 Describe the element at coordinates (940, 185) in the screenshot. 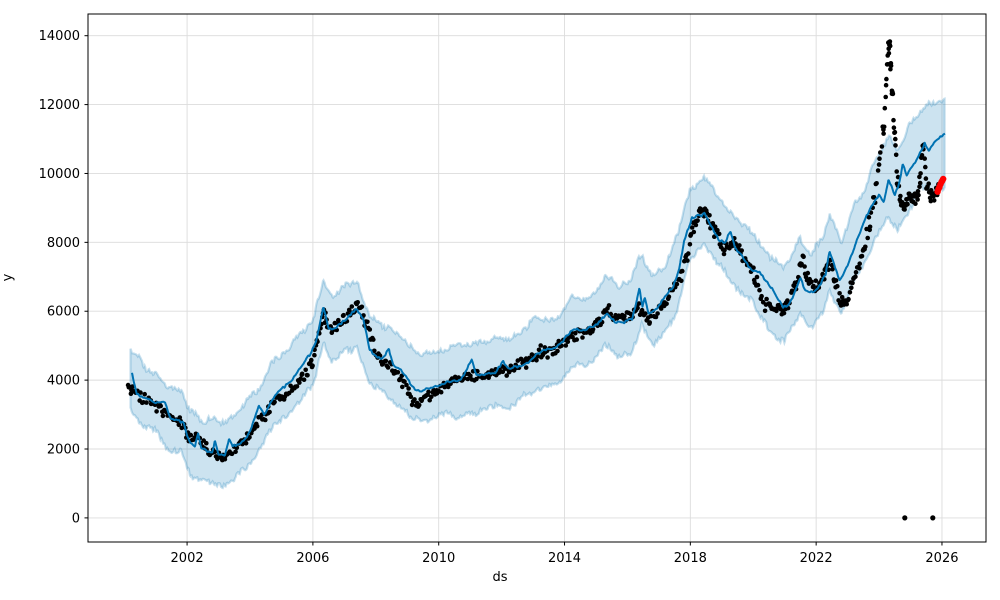

I see `recent-red-points` at that location.